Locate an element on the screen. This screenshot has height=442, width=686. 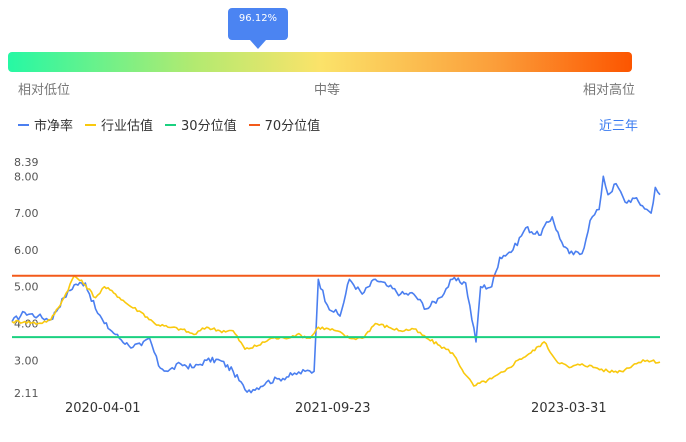
gauge-low-label: 相对低位 is located at coordinates (44, 90).